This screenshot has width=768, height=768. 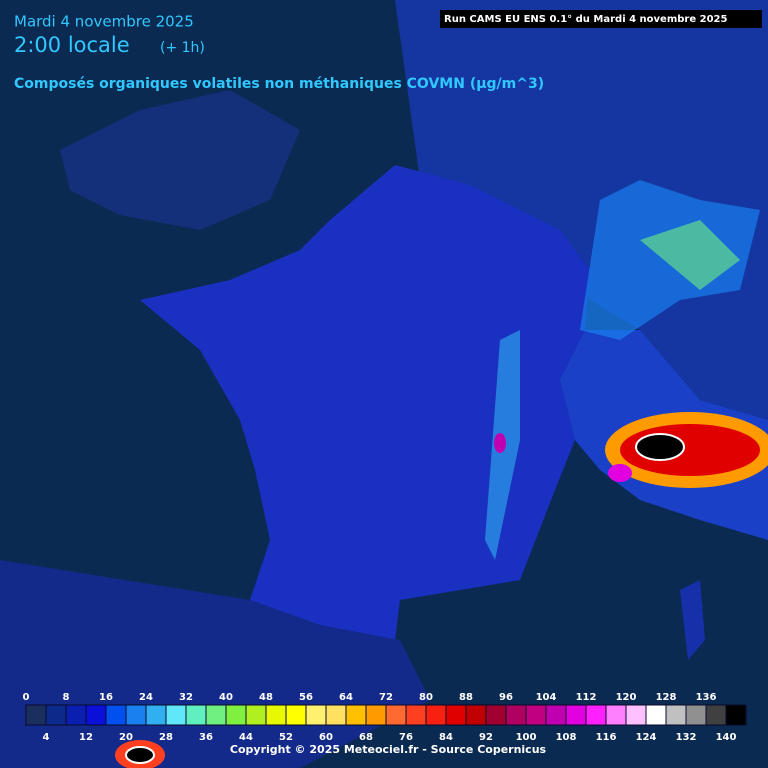 I want to click on time: 2:00 locale, so click(x=72, y=45).